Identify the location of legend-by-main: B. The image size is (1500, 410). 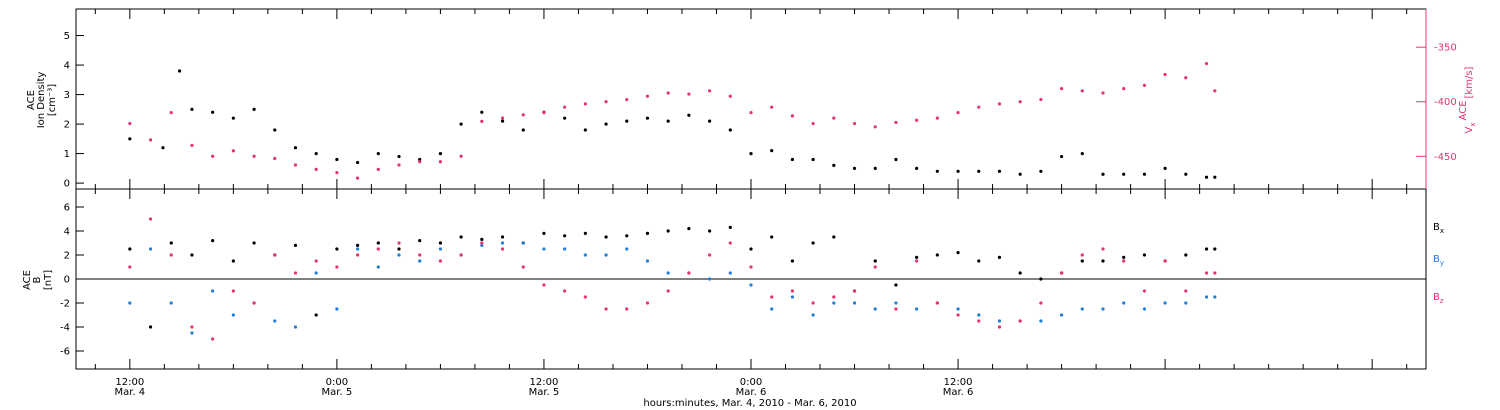
(1436, 259).